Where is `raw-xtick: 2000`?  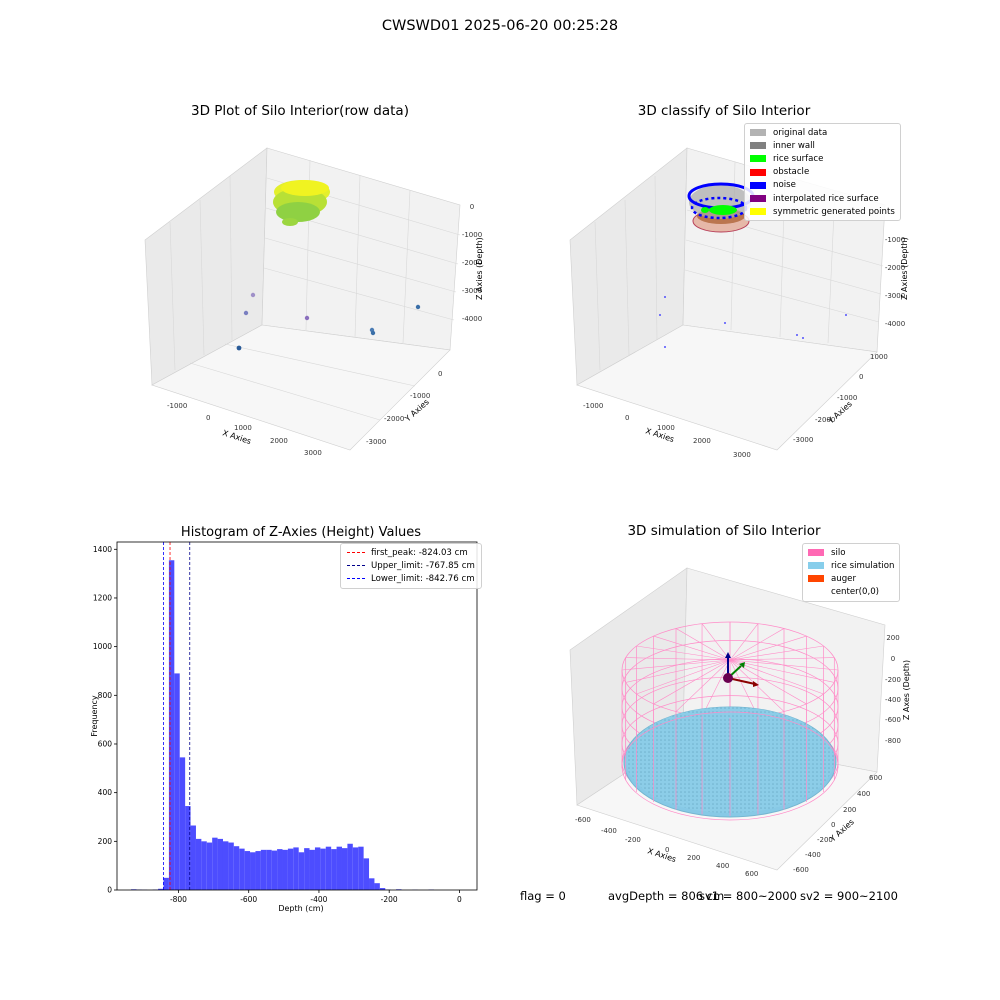
raw-xtick: 2000 is located at coordinates (279, 441).